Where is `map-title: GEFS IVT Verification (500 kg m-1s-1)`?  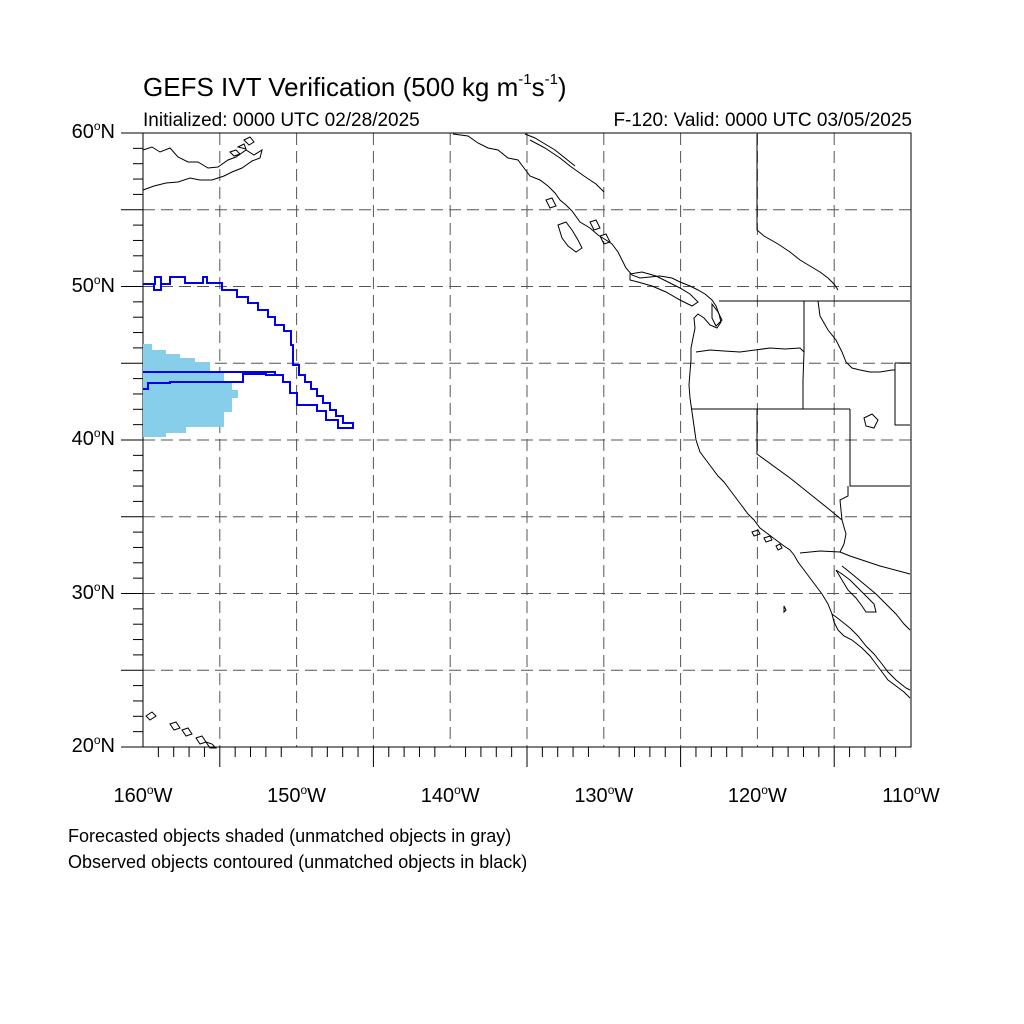 map-title: GEFS IVT Verification (500 kg m-1s-1) is located at coordinates (355, 86).